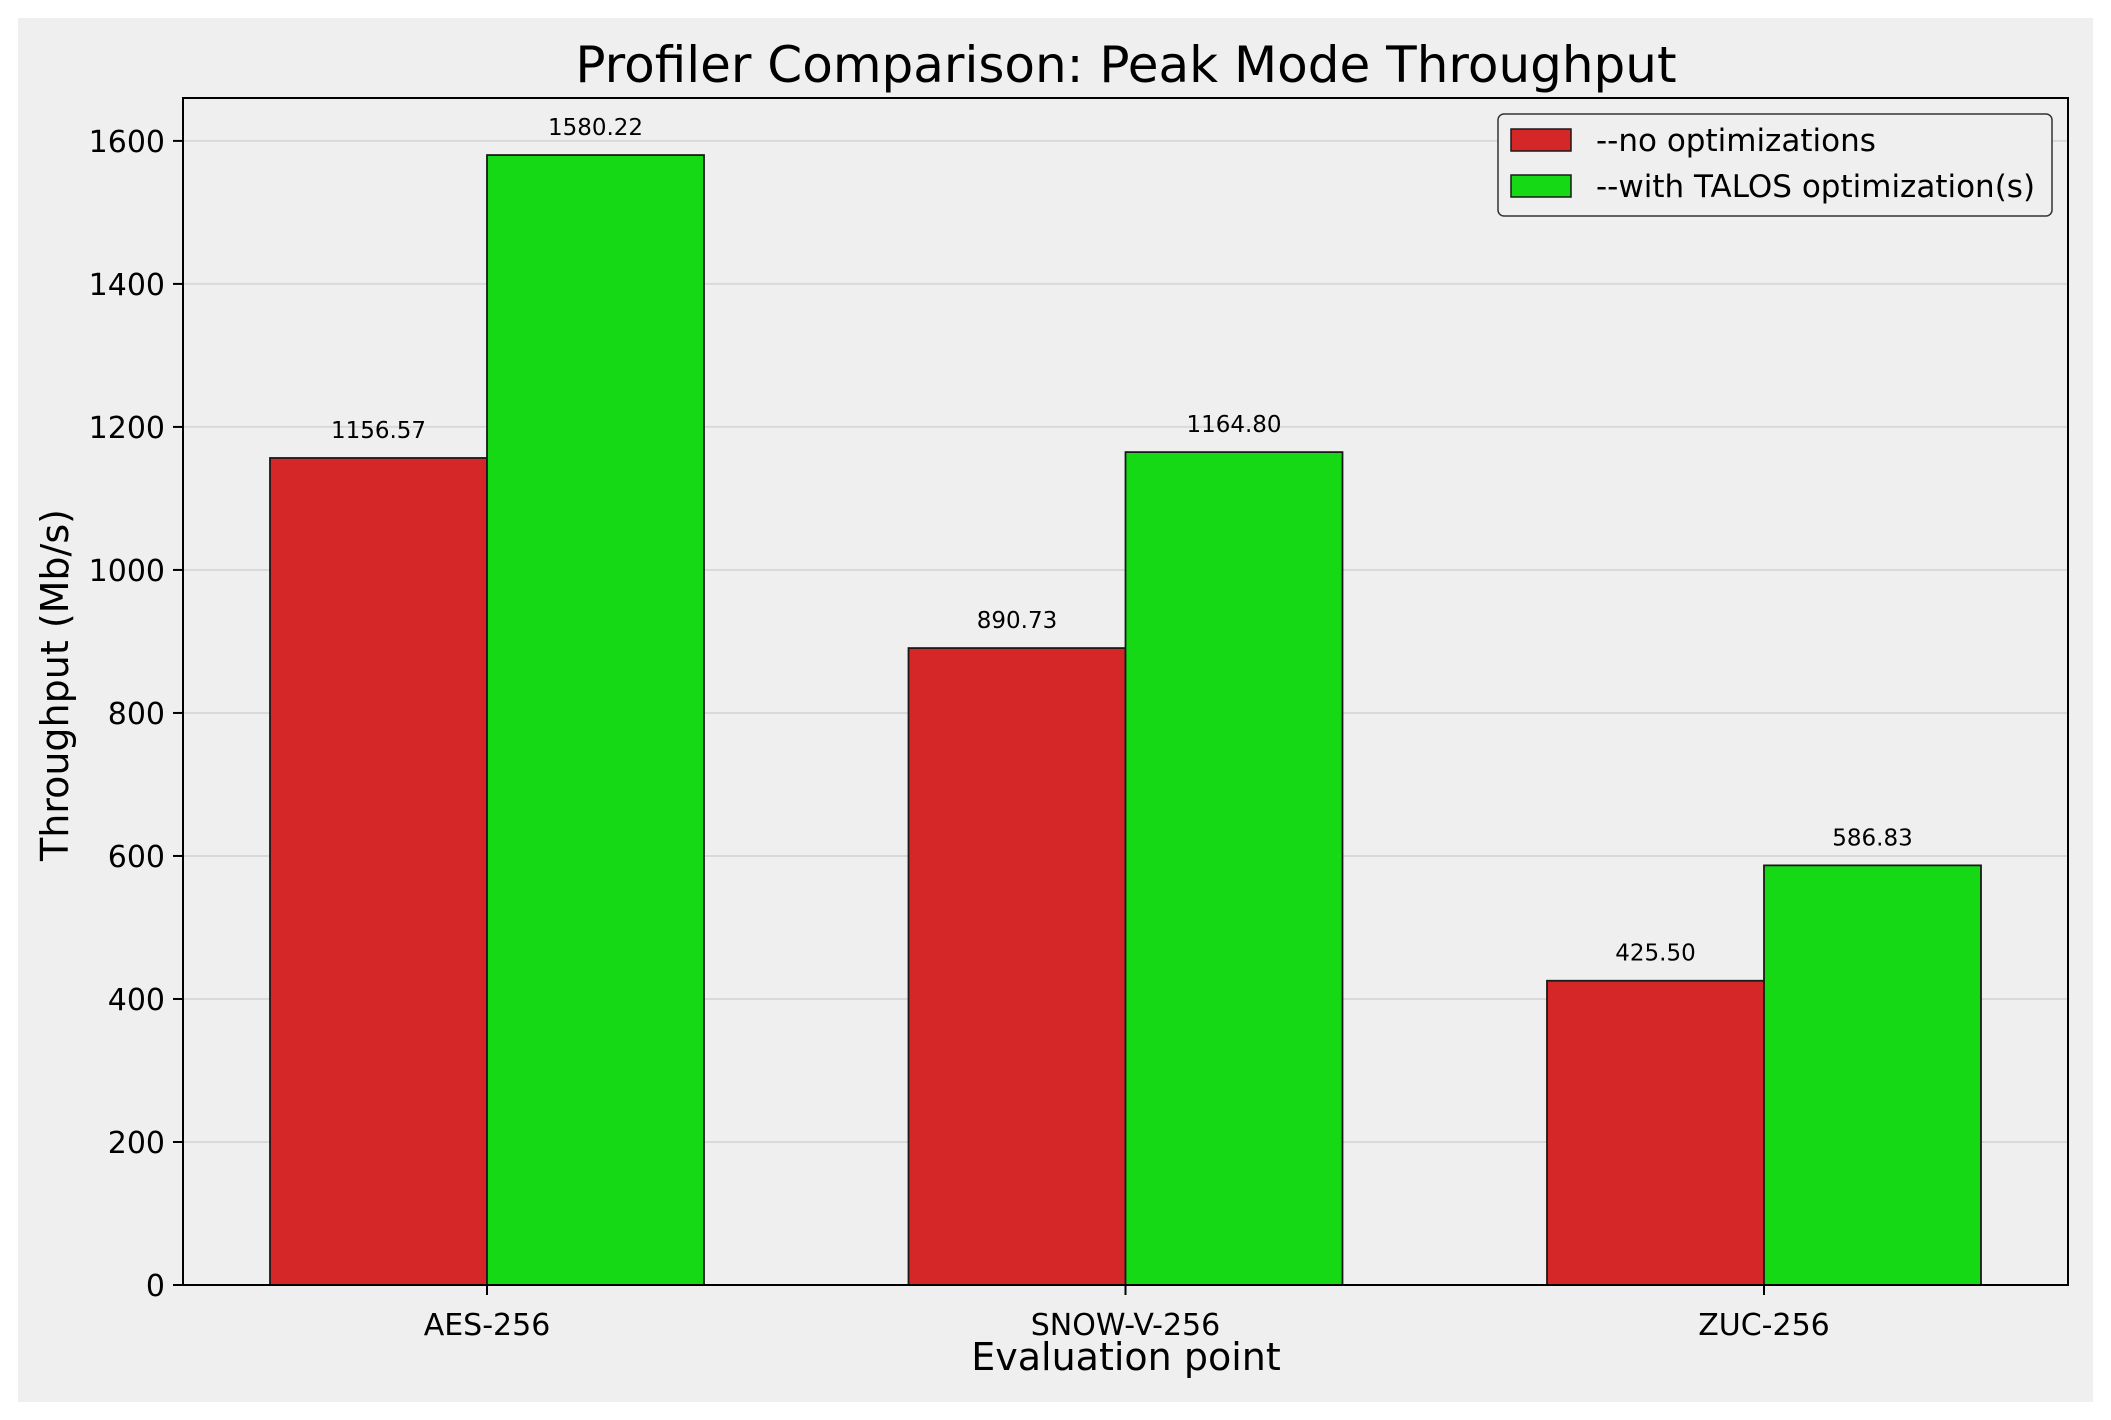  I want to click on bar-value-label: 1580.22, so click(595, 128).